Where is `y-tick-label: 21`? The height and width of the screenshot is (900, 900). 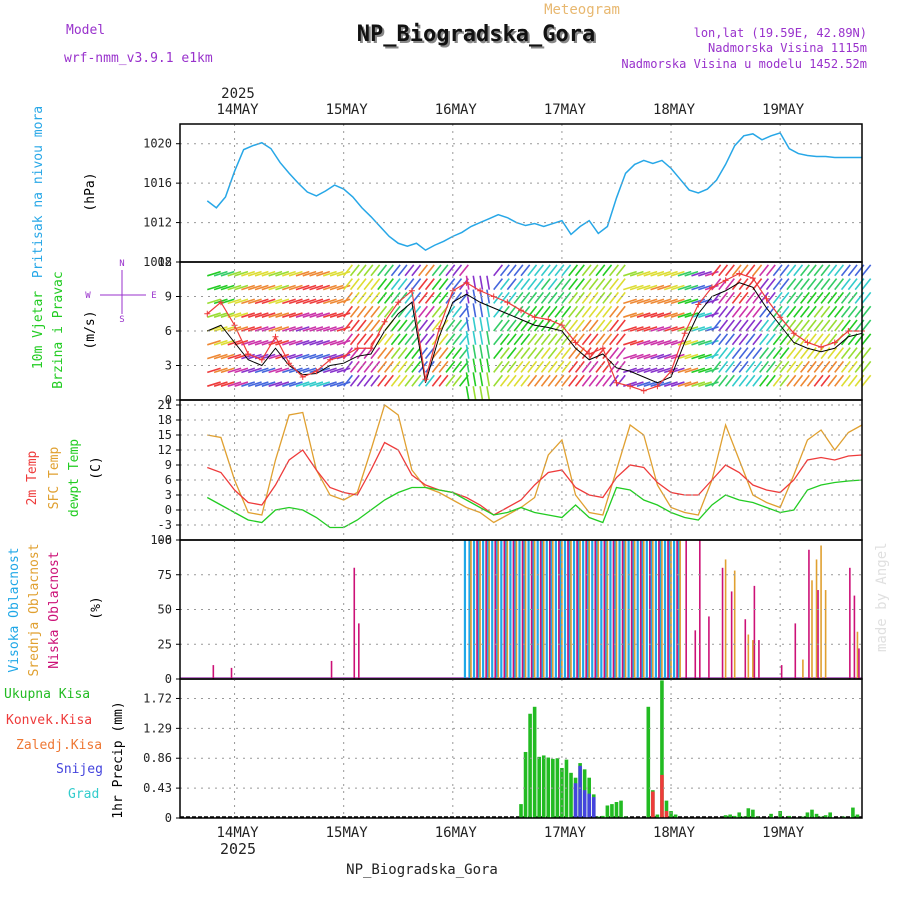
y-tick-label: 21 is located at coordinates (165, 405).